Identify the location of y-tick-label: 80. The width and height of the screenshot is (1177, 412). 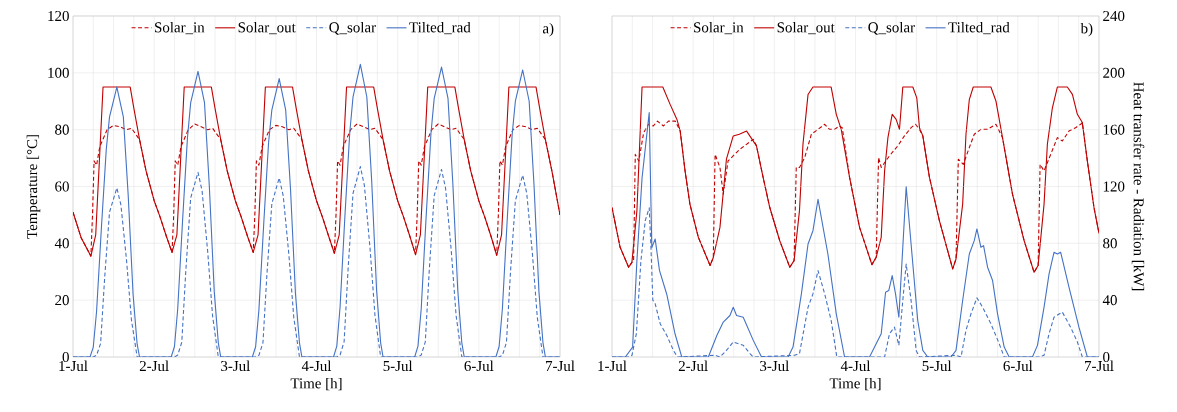
(62, 129).